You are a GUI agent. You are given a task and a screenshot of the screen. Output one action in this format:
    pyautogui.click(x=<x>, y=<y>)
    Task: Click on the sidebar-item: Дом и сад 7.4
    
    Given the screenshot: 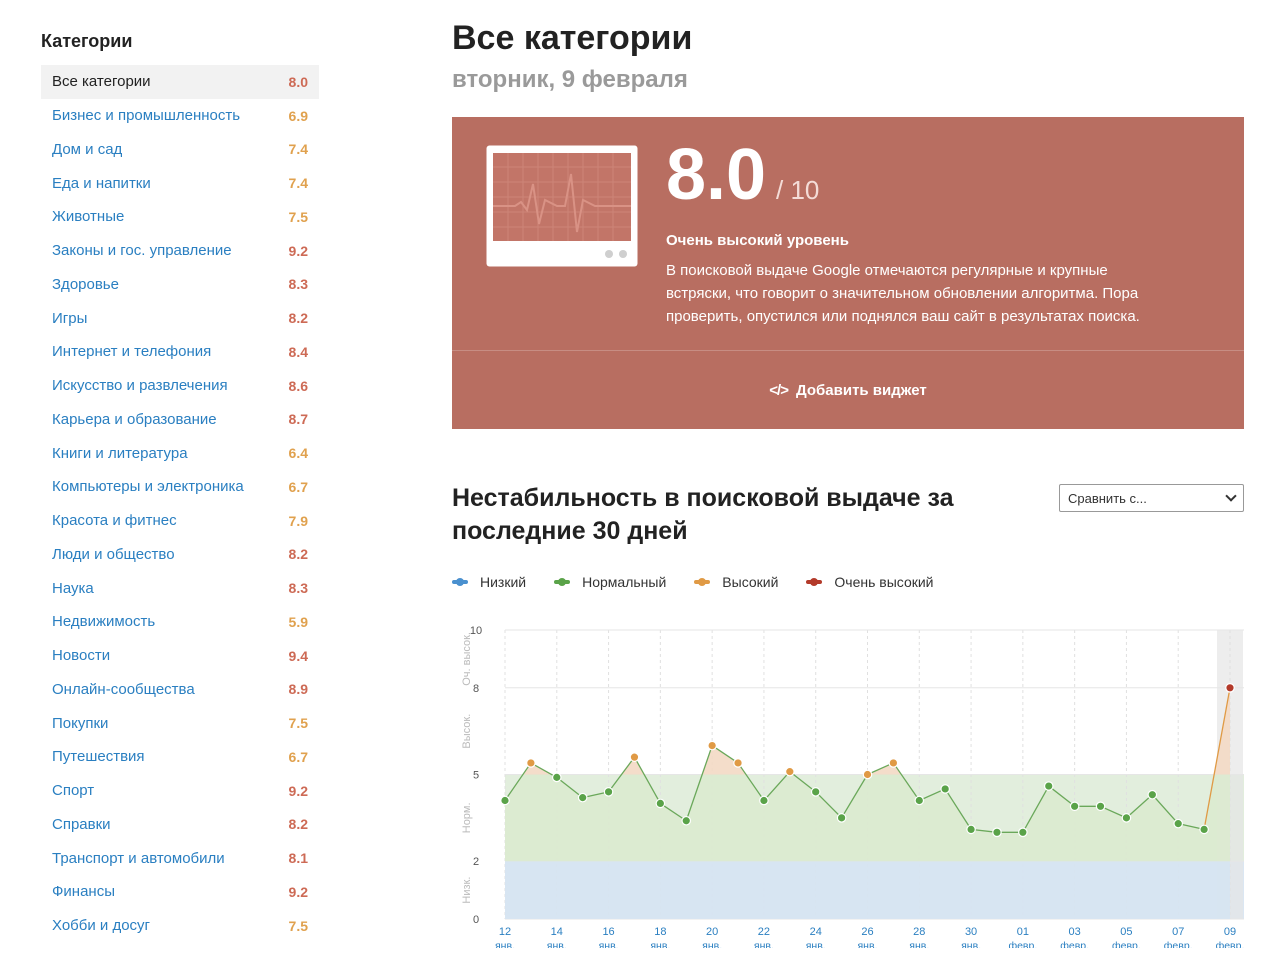 What is the action you would take?
    pyautogui.click(x=180, y=150)
    